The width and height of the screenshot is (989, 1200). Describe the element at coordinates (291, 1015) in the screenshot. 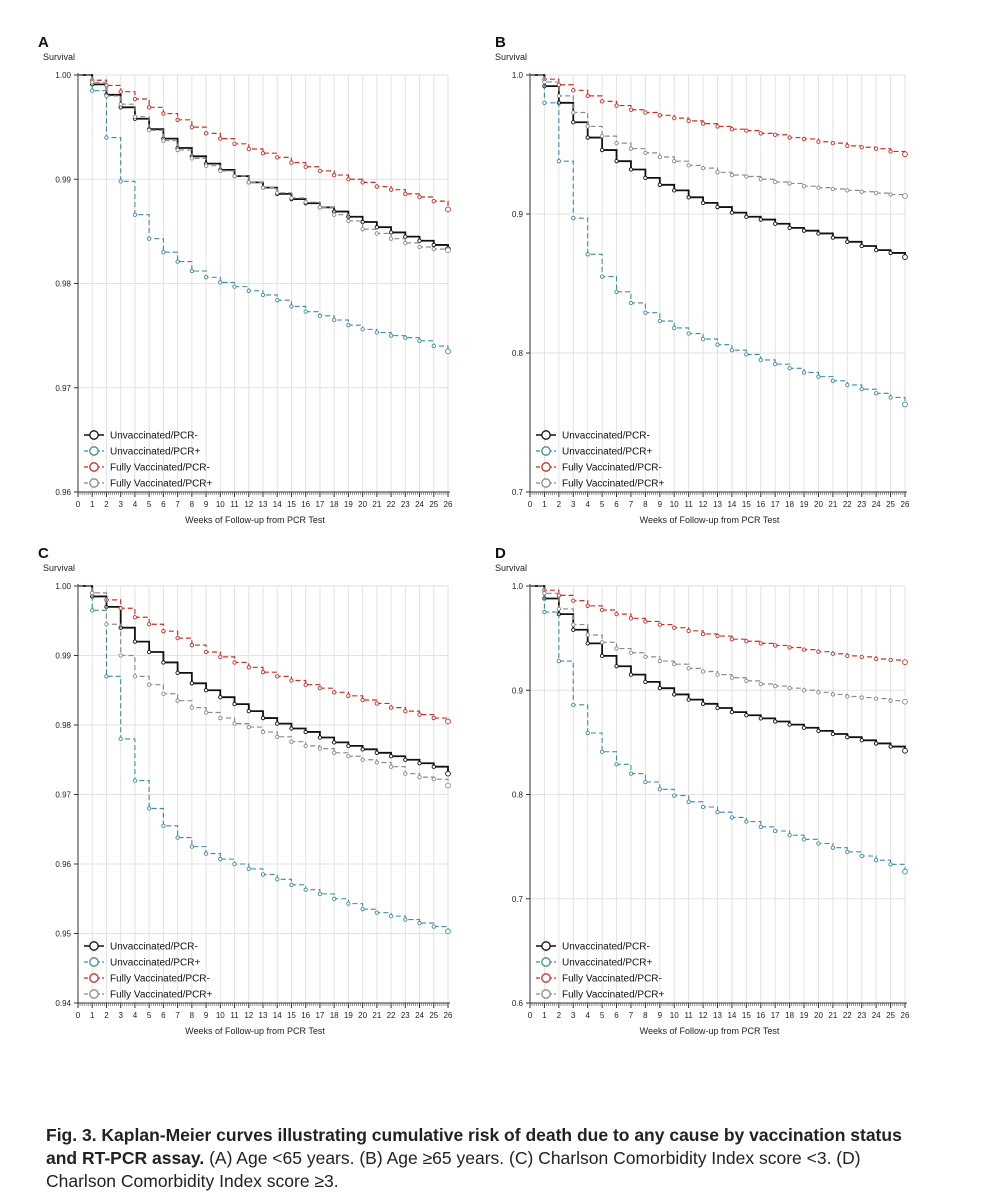

I see `panel-c-x-tick-label: 15` at that location.